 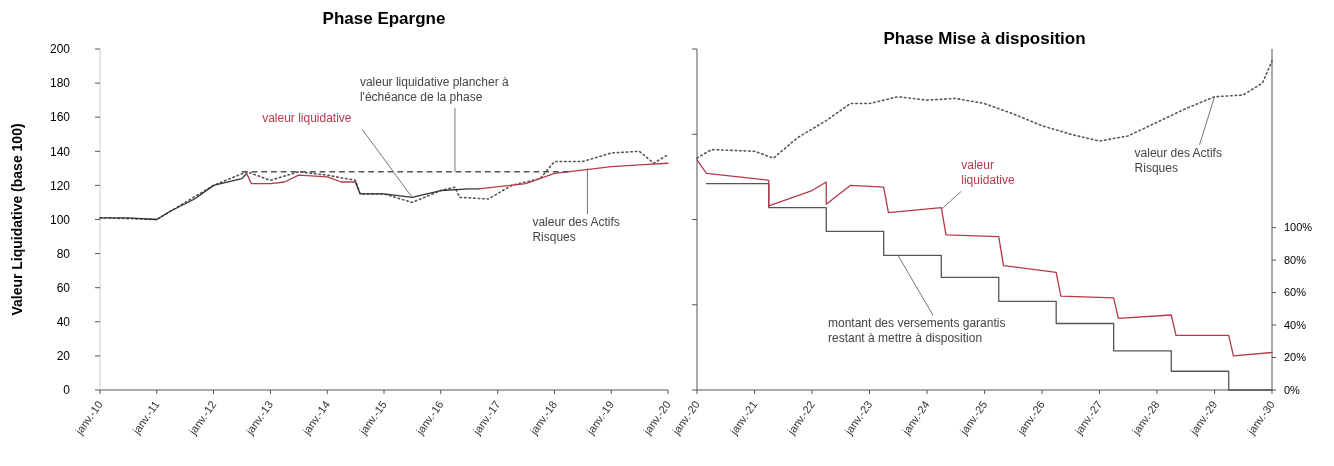 I want to click on text: 100%, so click(x=1298, y=227).